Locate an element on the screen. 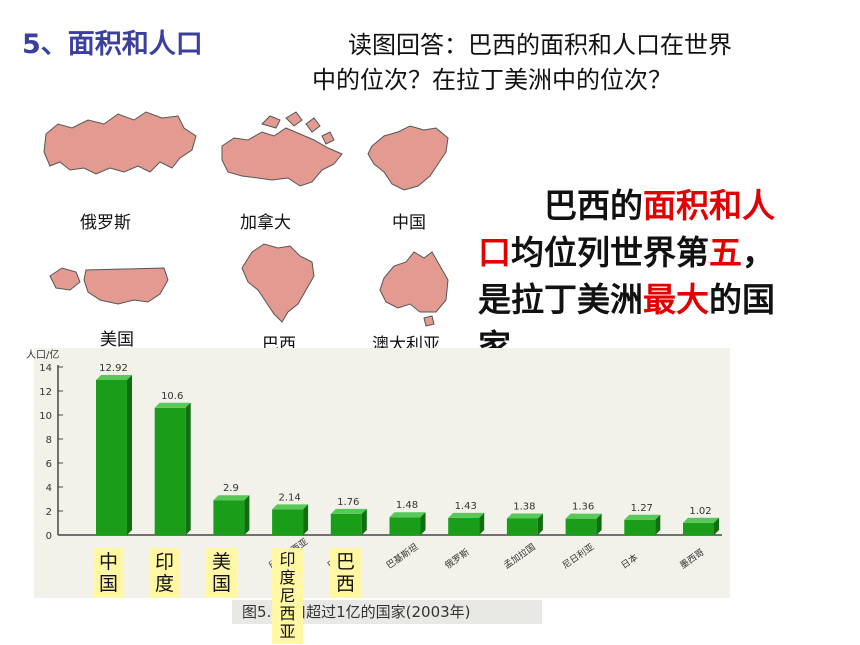  bar-value-label: 1.27 is located at coordinates (642, 508).